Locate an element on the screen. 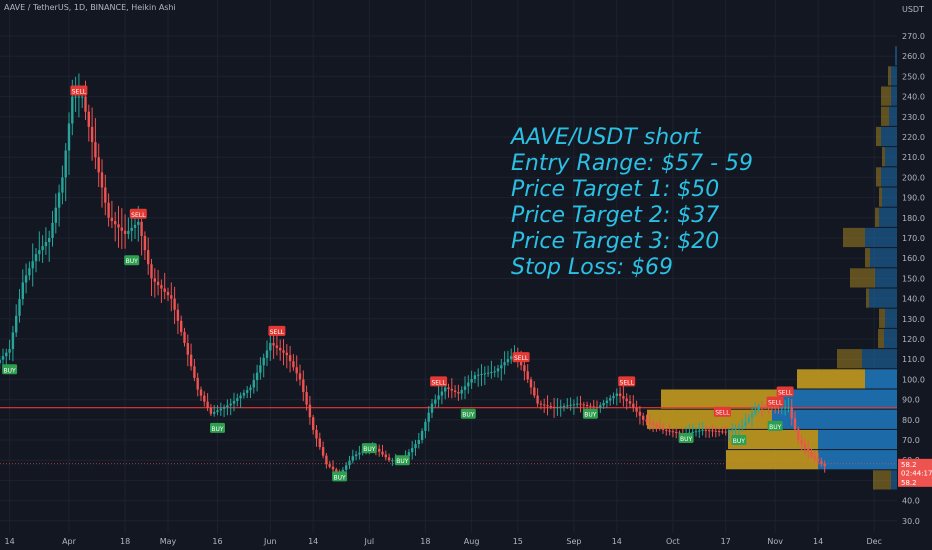  price-label-text: 58.2 is located at coordinates (909, 483).